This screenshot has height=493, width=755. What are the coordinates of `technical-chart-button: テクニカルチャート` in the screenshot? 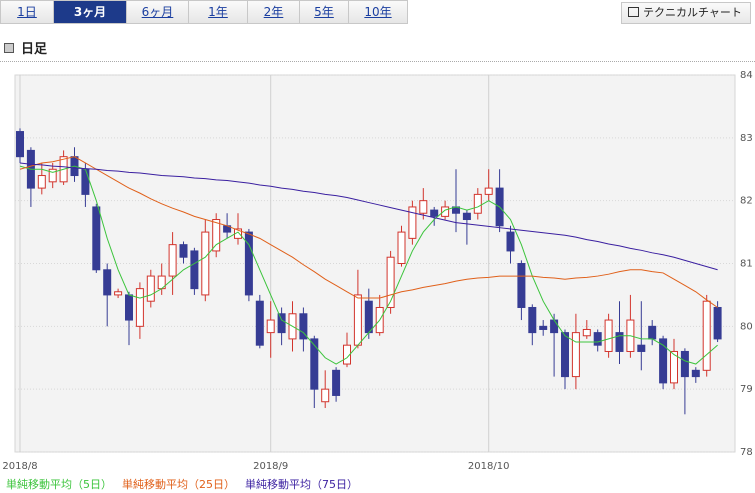 It's located at (686, 13).